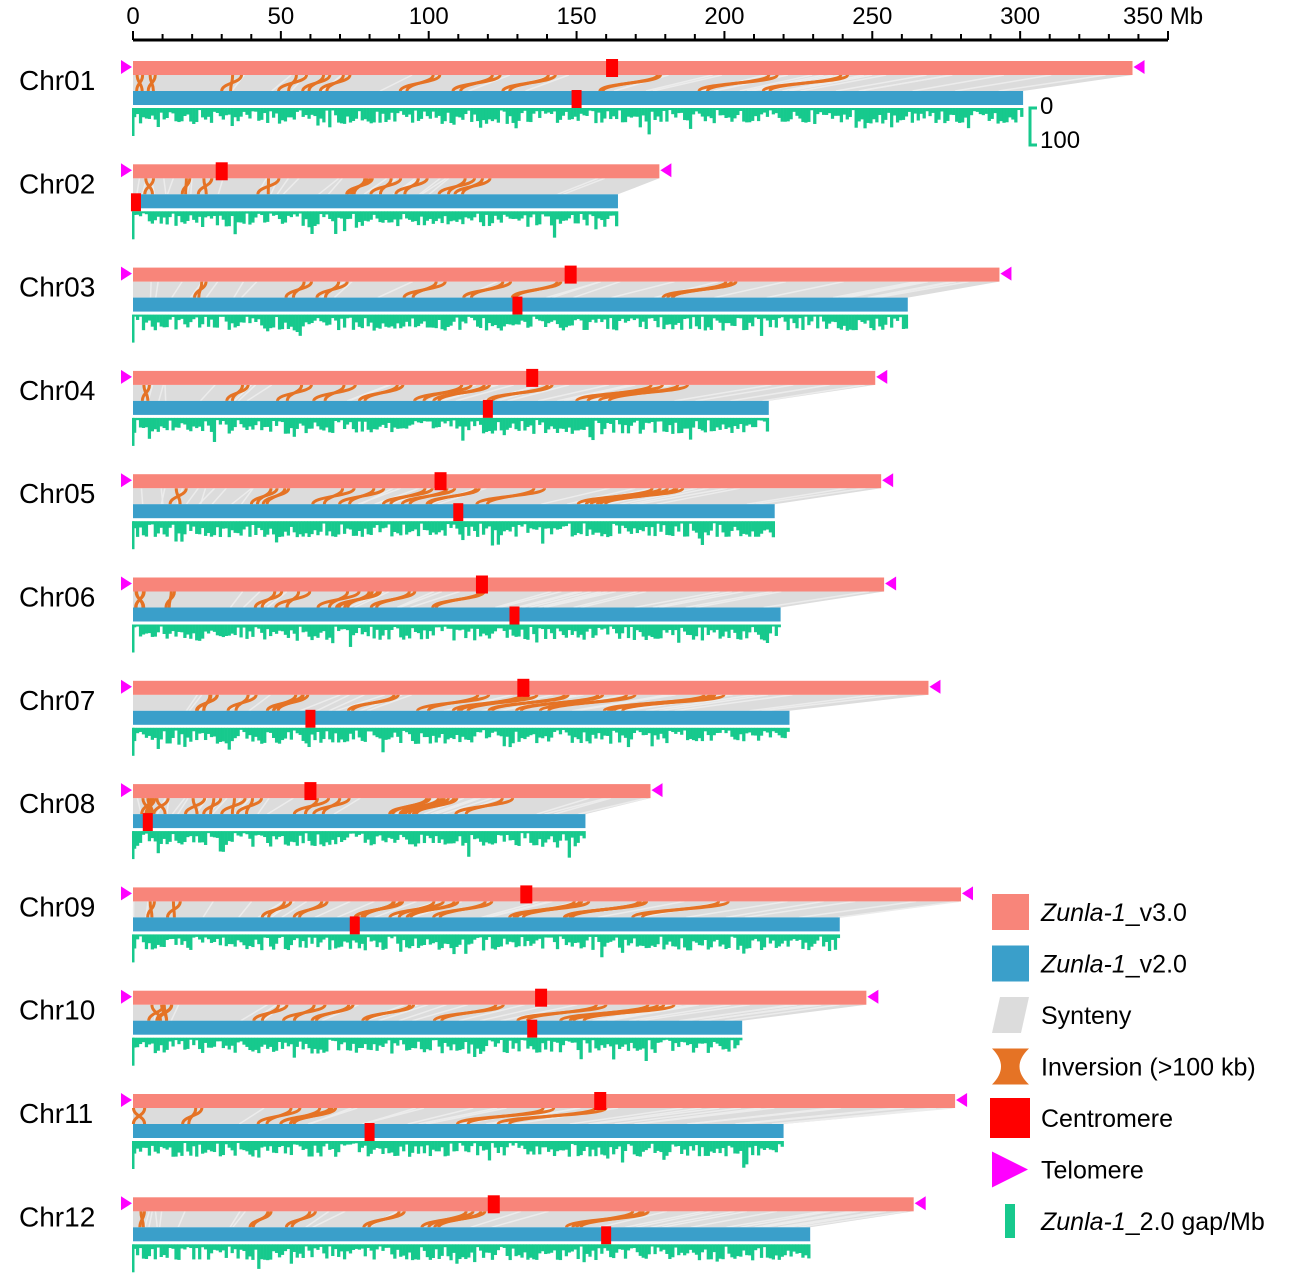  What do you see at coordinates (1046, 106) in the screenshot?
I see `gap-scale-low: 0` at bounding box center [1046, 106].